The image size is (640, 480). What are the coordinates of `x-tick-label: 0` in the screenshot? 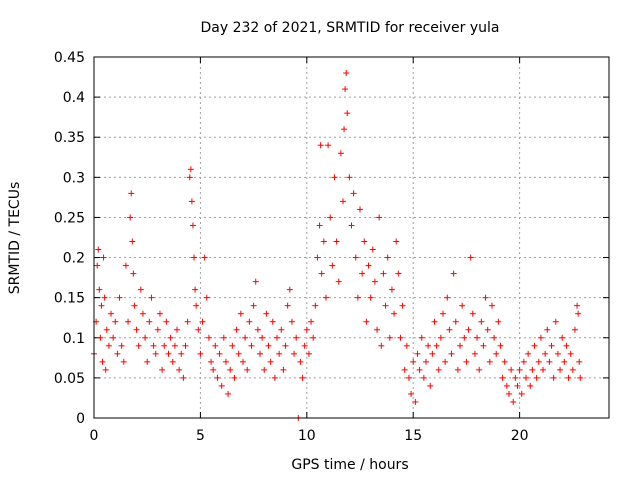 It's located at (94, 436).